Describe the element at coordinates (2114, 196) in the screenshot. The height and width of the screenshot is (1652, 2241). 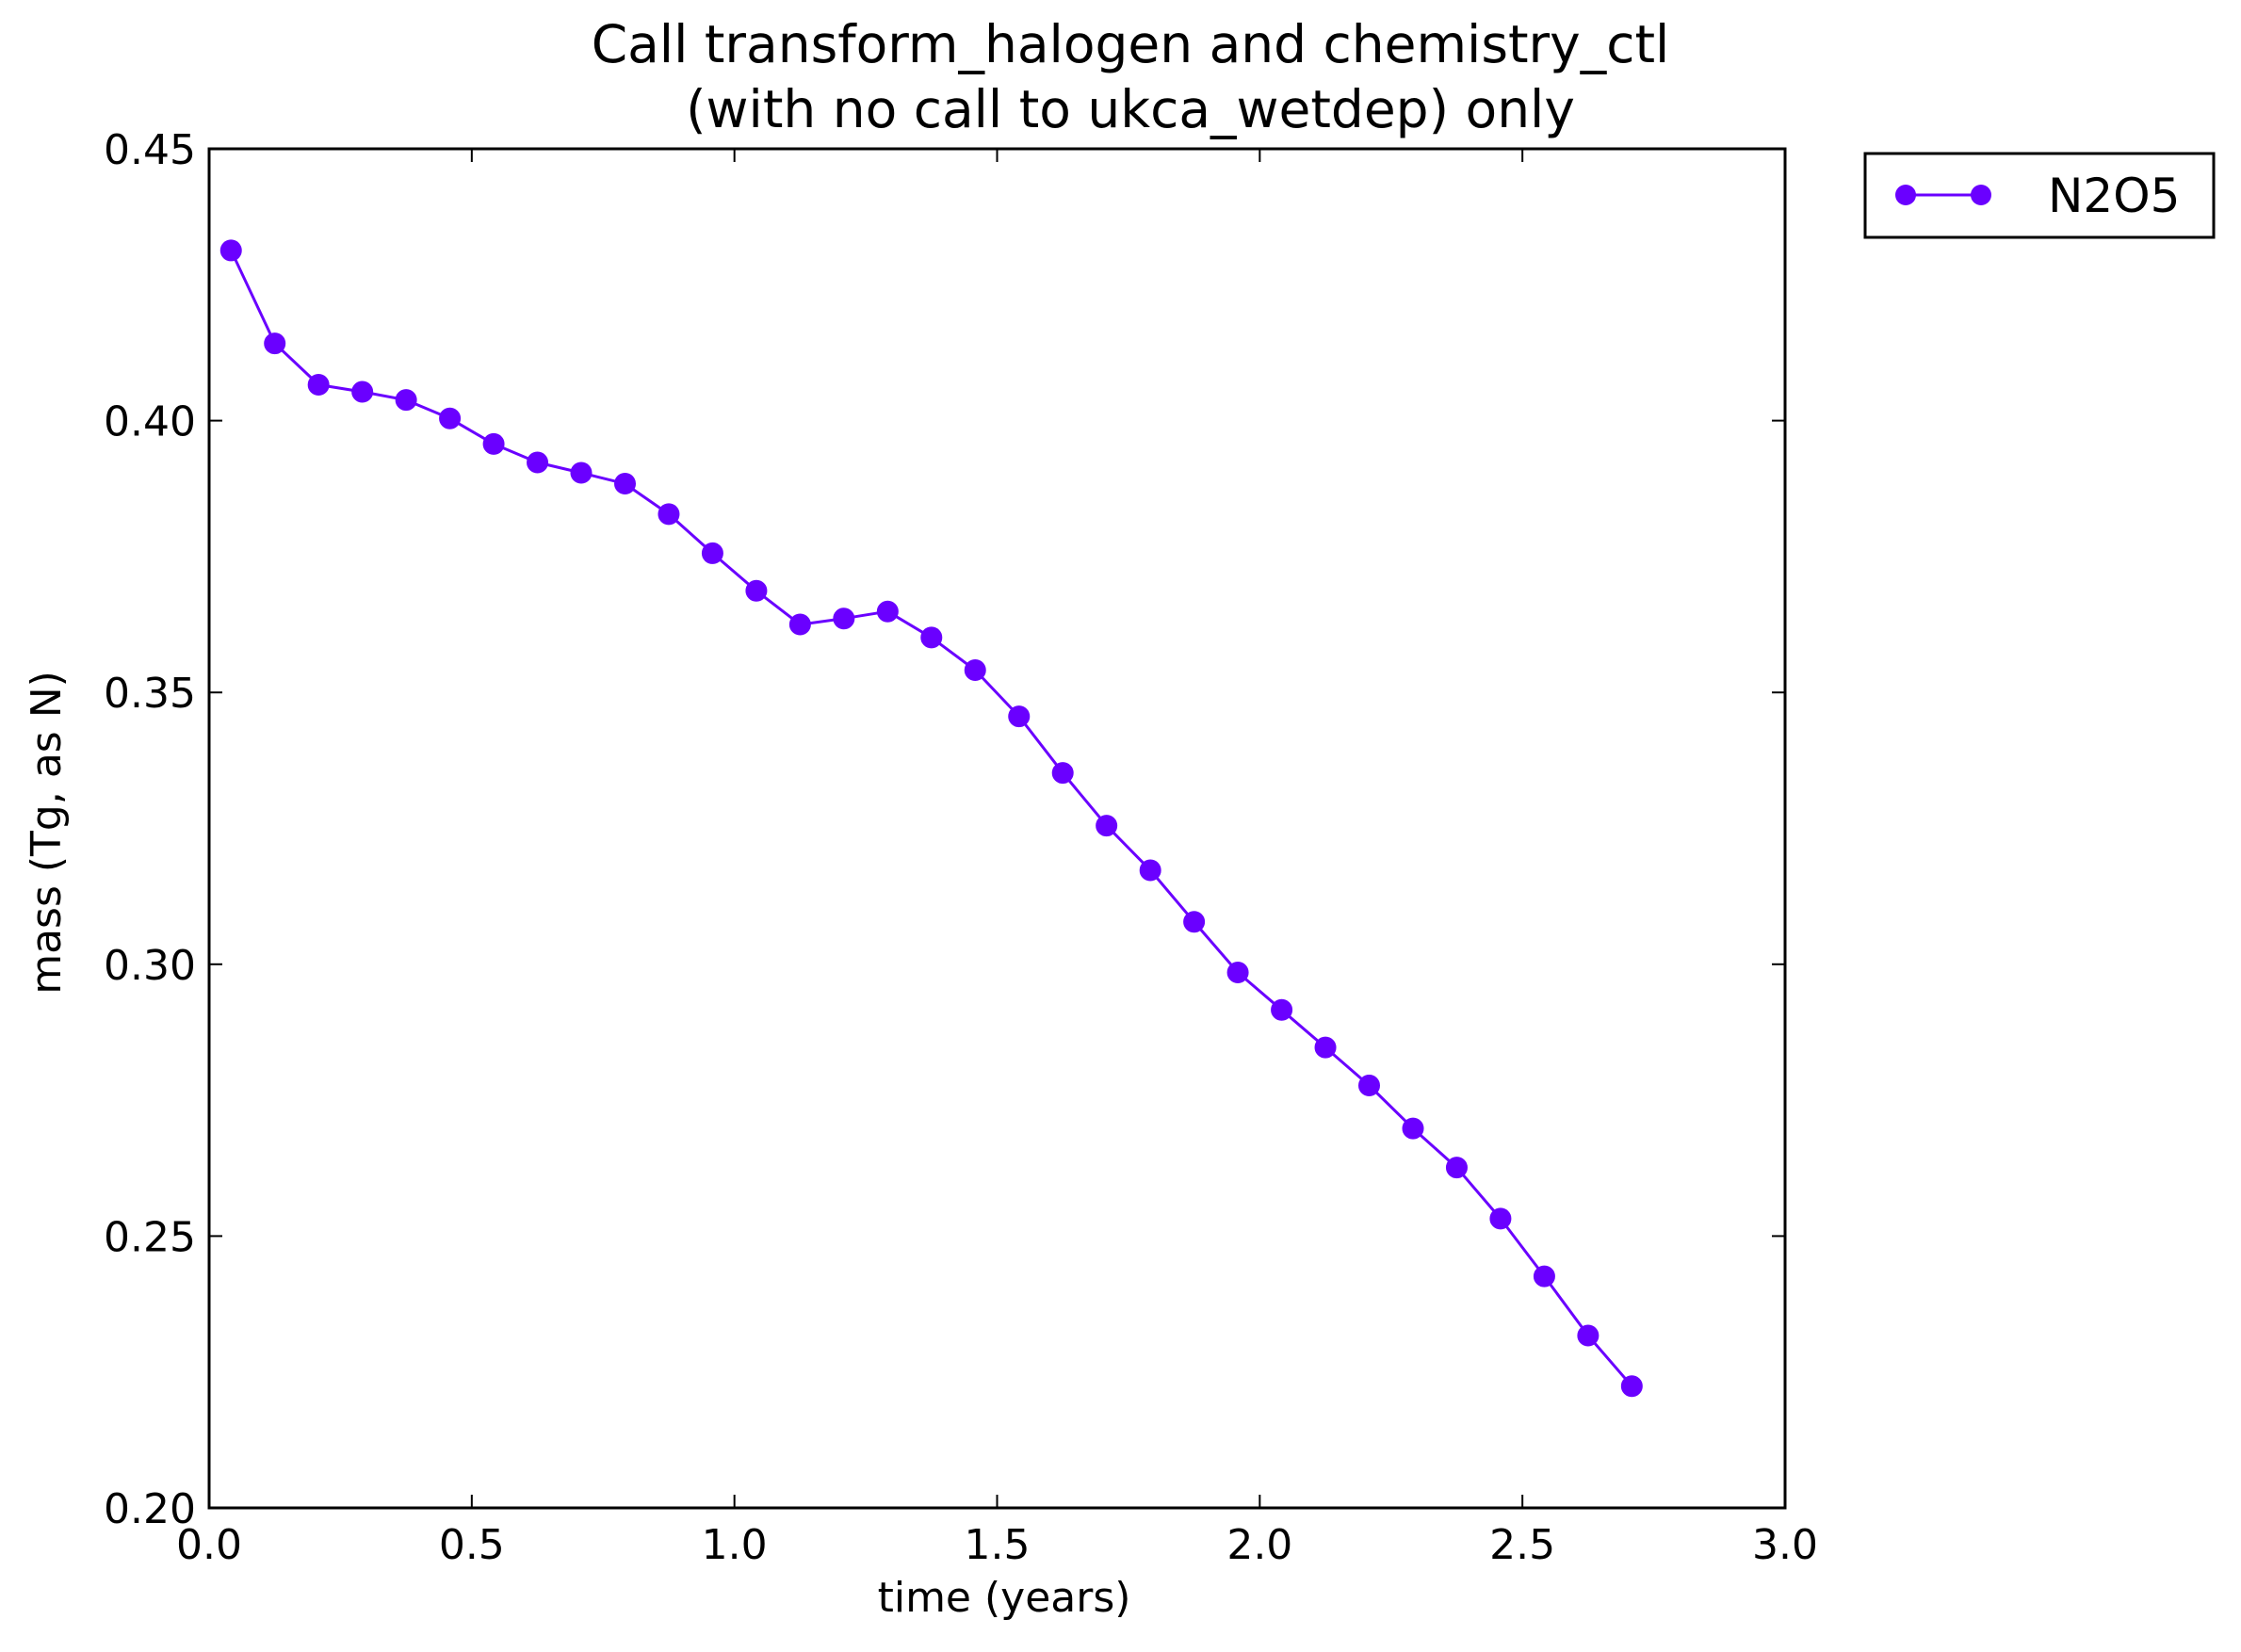
I see `legend-label: N2O5` at that location.